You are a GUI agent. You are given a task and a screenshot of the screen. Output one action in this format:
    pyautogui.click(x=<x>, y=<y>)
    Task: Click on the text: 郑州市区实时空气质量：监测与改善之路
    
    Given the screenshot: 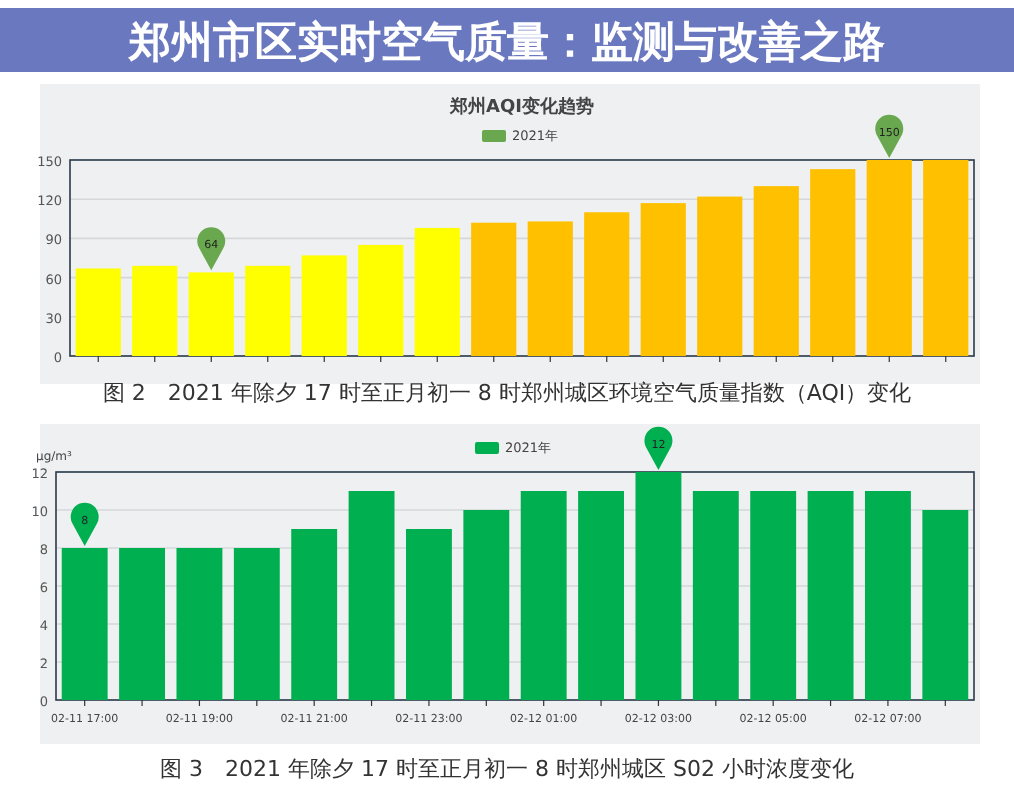 What is the action you would take?
    pyautogui.click(x=506, y=42)
    